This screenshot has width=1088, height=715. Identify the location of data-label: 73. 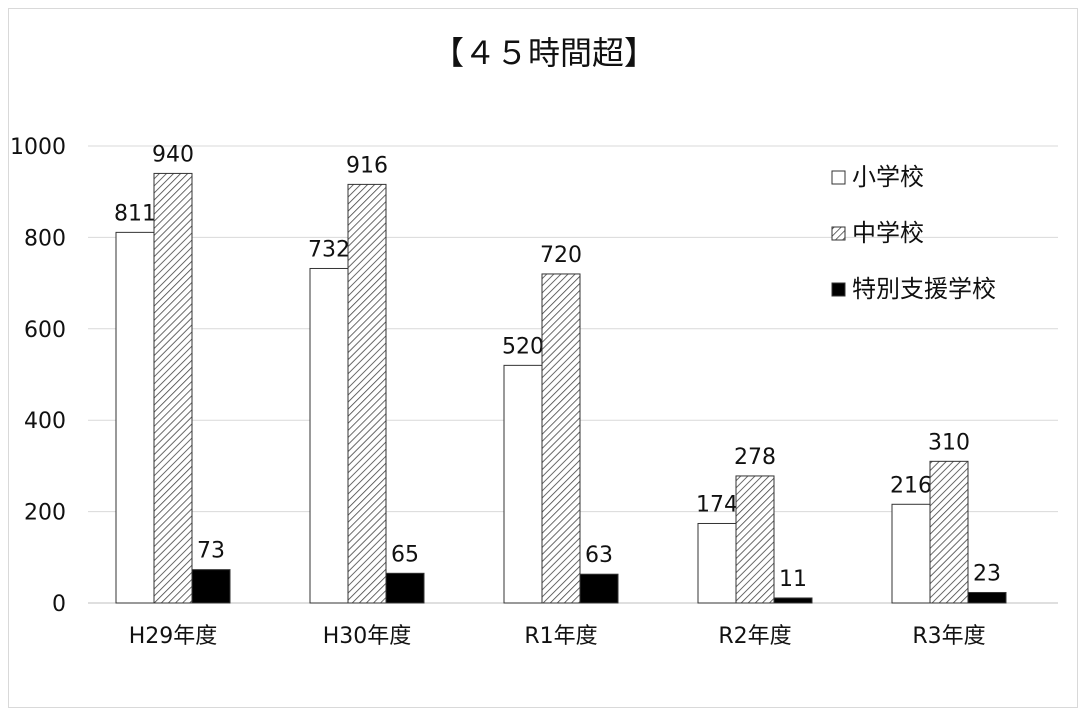
(211, 551).